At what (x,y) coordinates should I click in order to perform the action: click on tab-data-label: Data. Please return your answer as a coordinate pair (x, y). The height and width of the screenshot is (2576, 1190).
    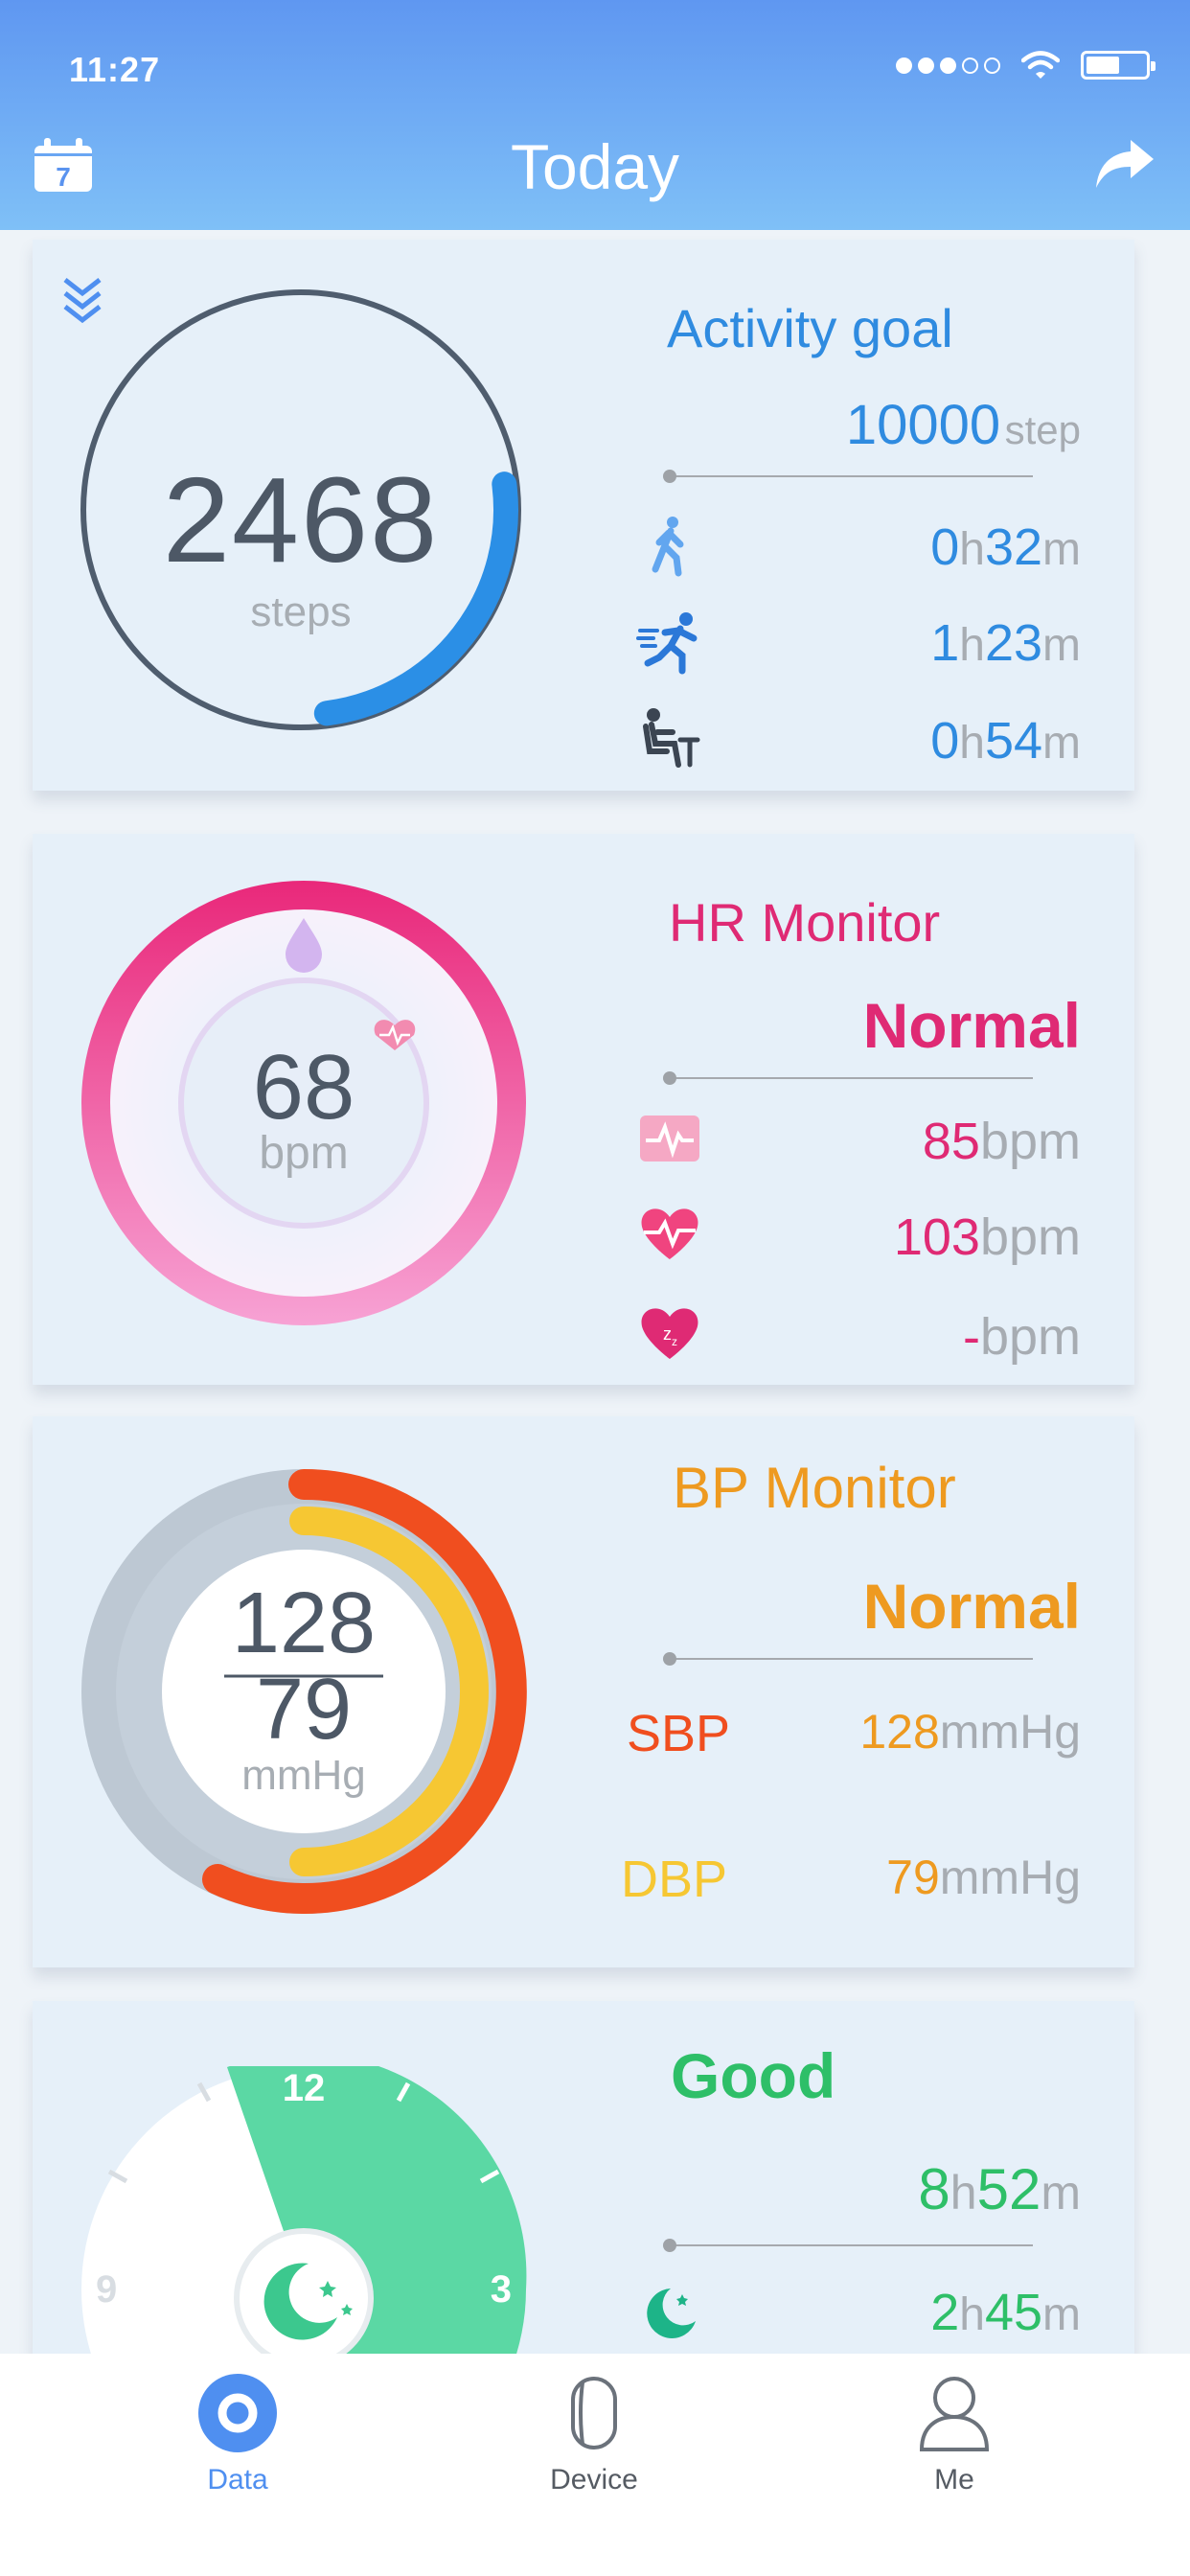
    Looking at the image, I should click on (238, 2480).